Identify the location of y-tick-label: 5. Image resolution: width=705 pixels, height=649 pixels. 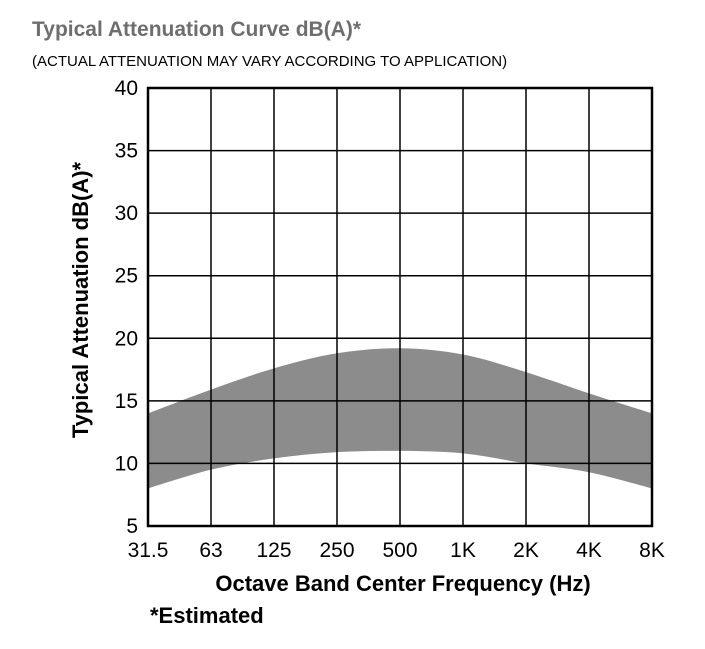
(132, 526).